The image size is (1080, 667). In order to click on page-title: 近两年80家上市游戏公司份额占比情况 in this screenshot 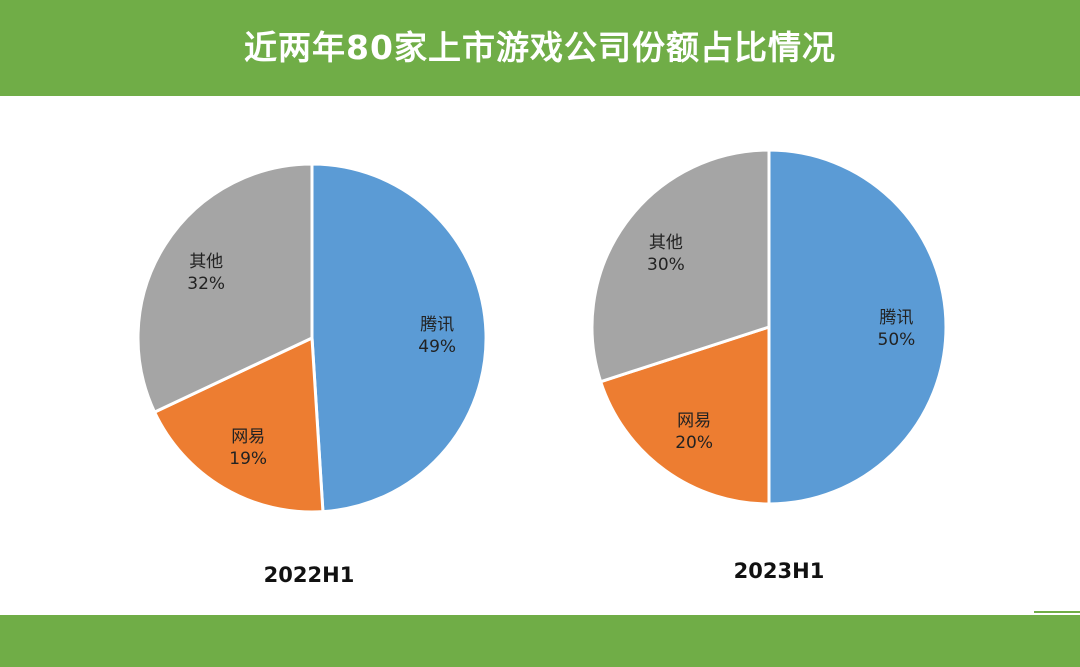, I will do `click(540, 47)`.